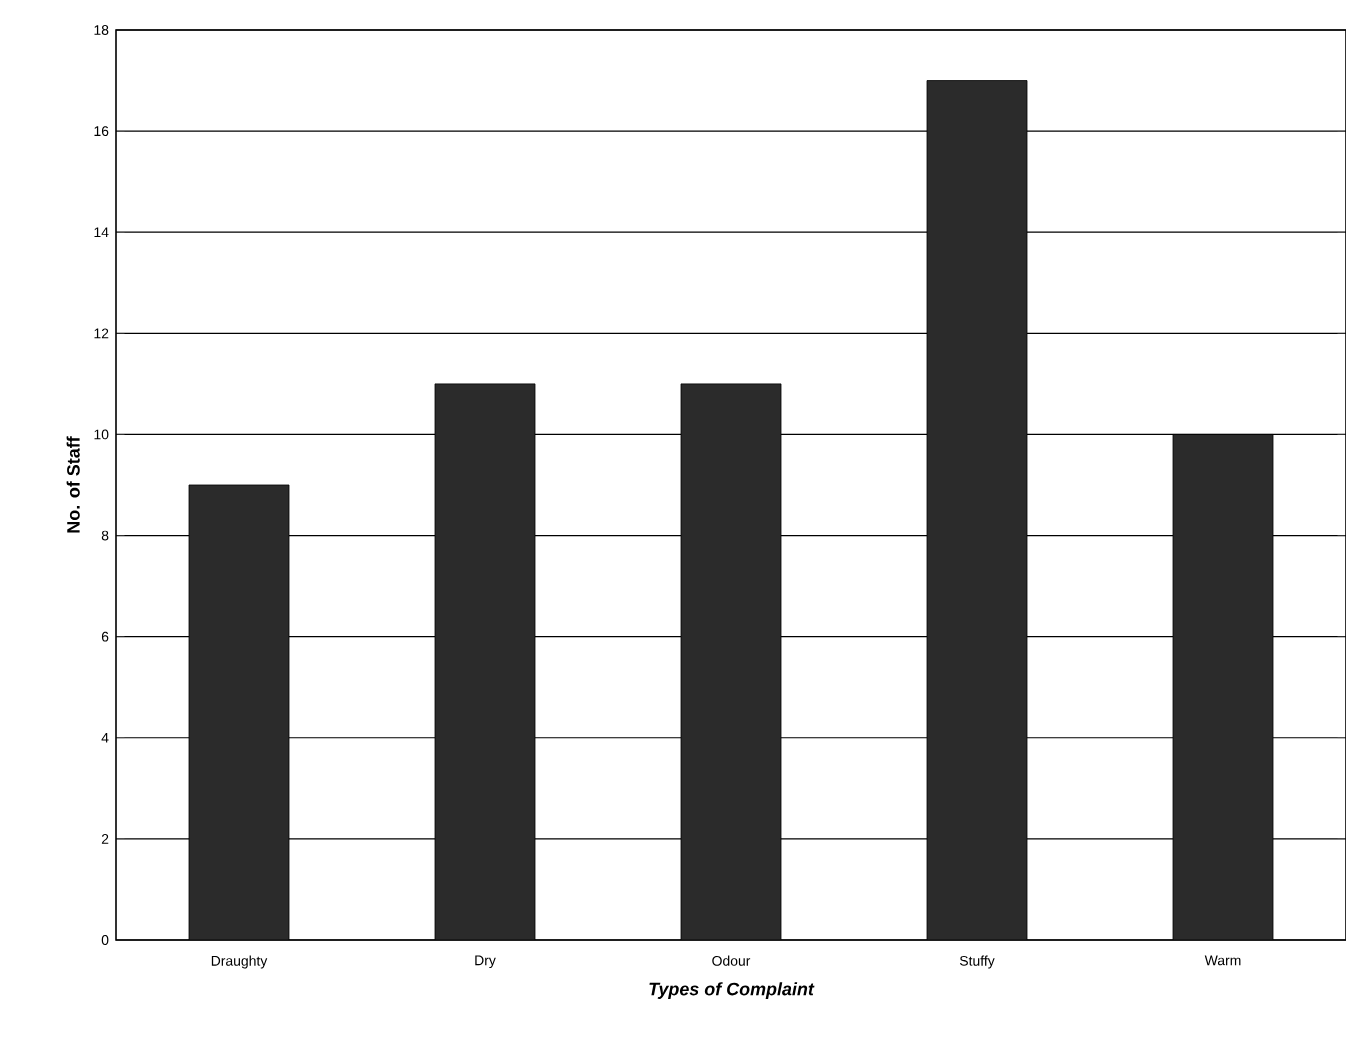 The height and width of the screenshot is (1048, 1346). I want to click on y-axis-title: No. of Staff, so click(73, 484).